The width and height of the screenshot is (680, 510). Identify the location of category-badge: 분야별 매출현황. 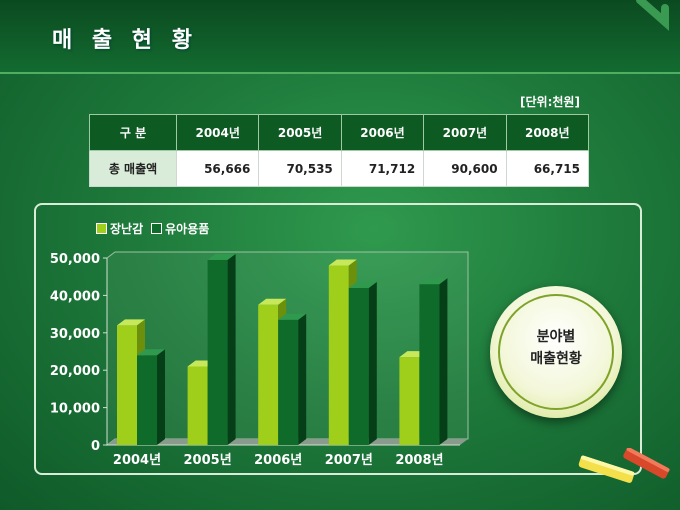
(556, 352).